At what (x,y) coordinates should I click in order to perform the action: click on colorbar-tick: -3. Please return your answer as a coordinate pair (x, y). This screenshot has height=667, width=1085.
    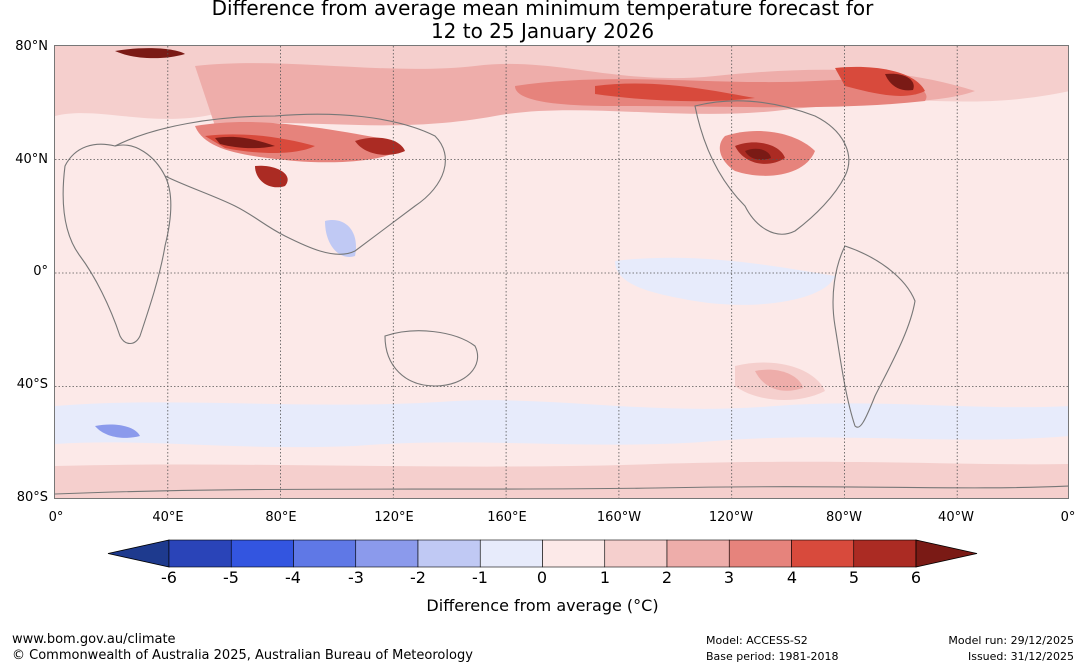
    Looking at the image, I should click on (356, 577).